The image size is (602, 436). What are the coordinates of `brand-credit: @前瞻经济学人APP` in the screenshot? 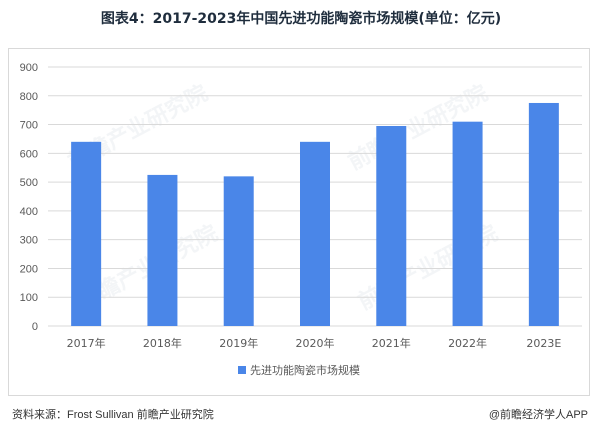 It's located at (538, 415).